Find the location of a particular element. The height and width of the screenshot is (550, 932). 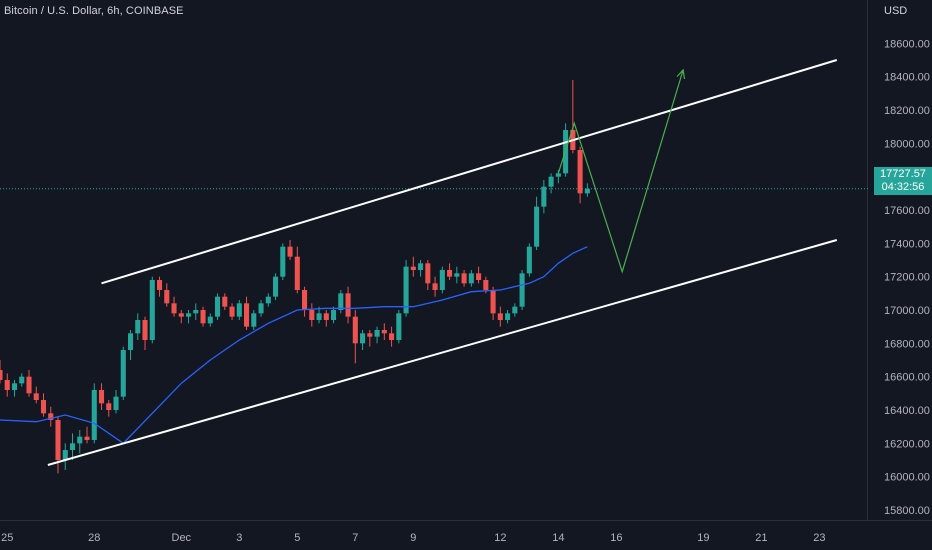

last-price-value: 17727.57 is located at coordinates (903, 174).